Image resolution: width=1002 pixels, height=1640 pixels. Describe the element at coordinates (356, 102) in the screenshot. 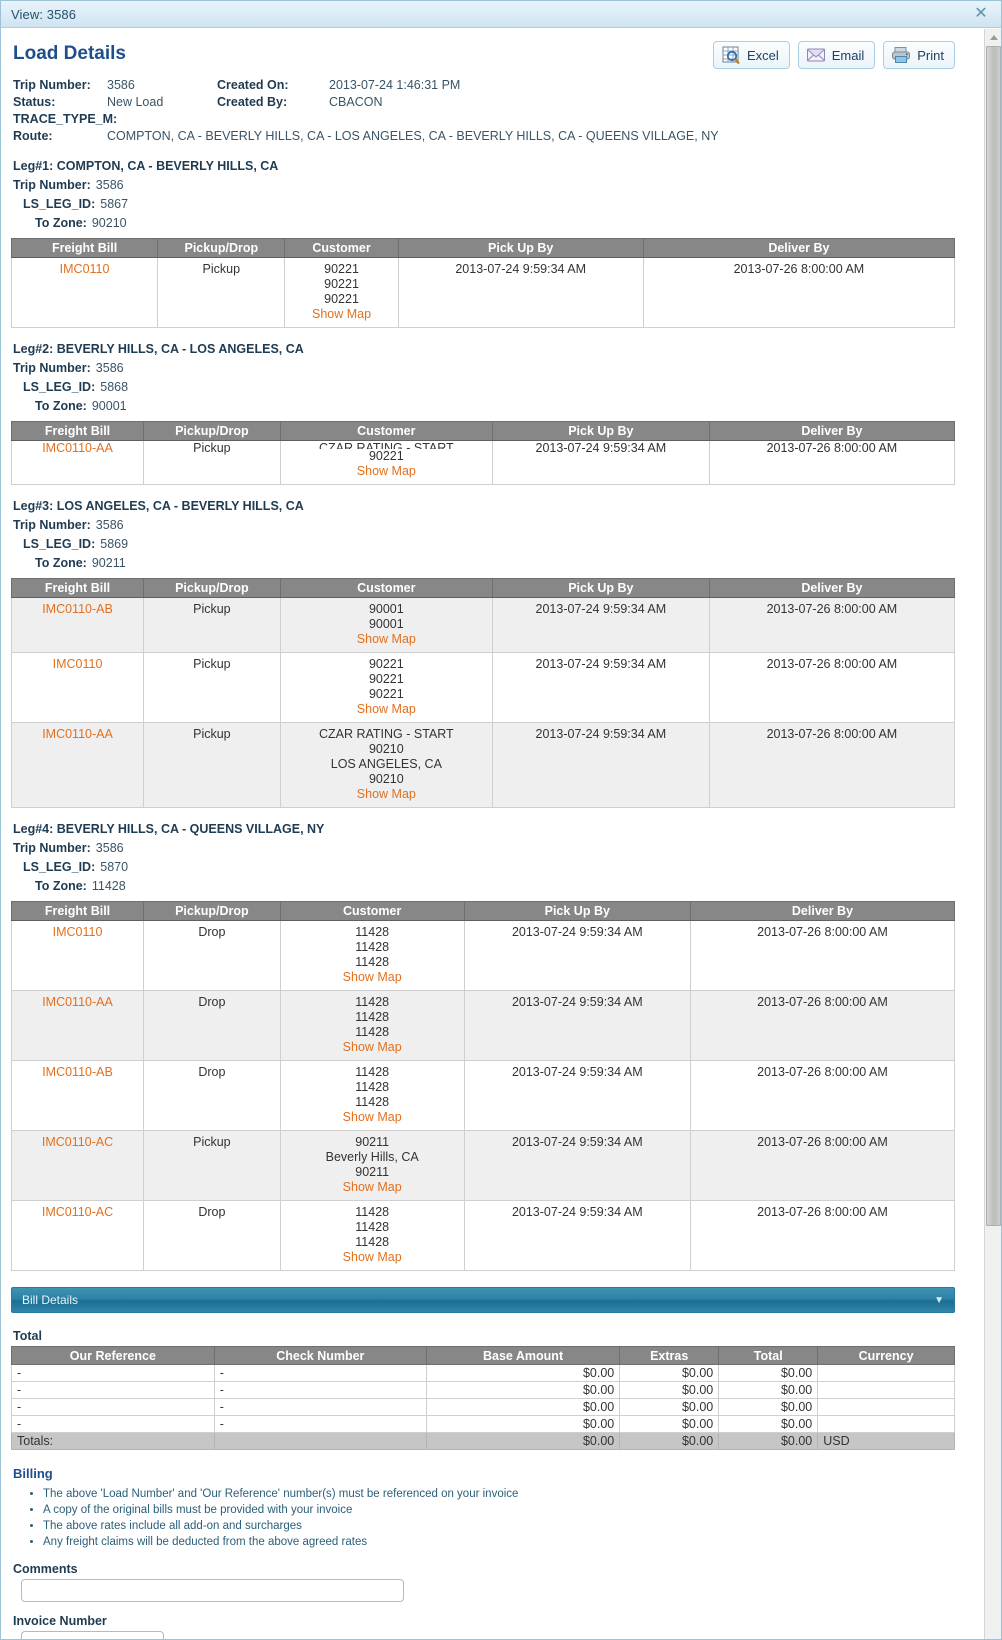

I see `created-by-value: CBACON` at that location.